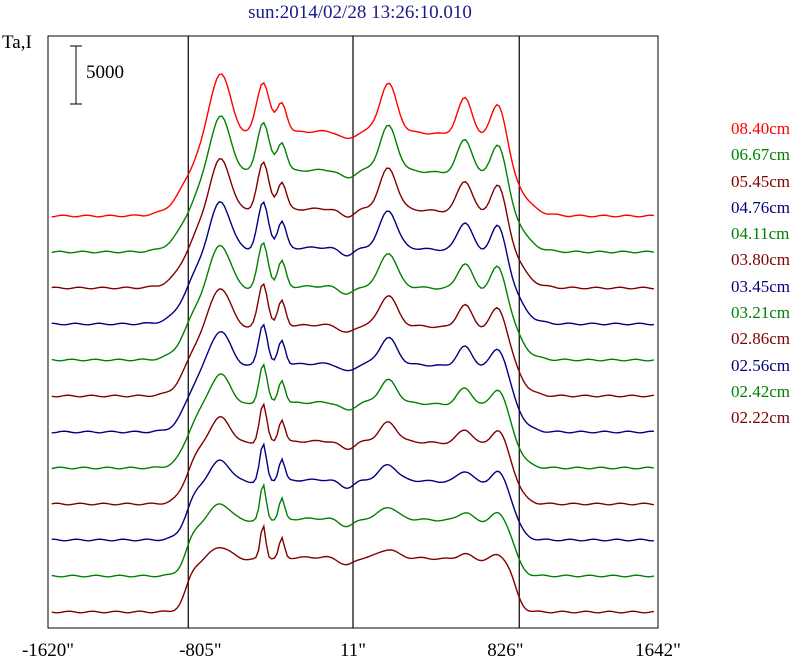 The height and width of the screenshot is (662, 807). What do you see at coordinates (761, 260) in the screenshot?
I see `legend-item: 03.80cm` at bounding box center [761, 260].